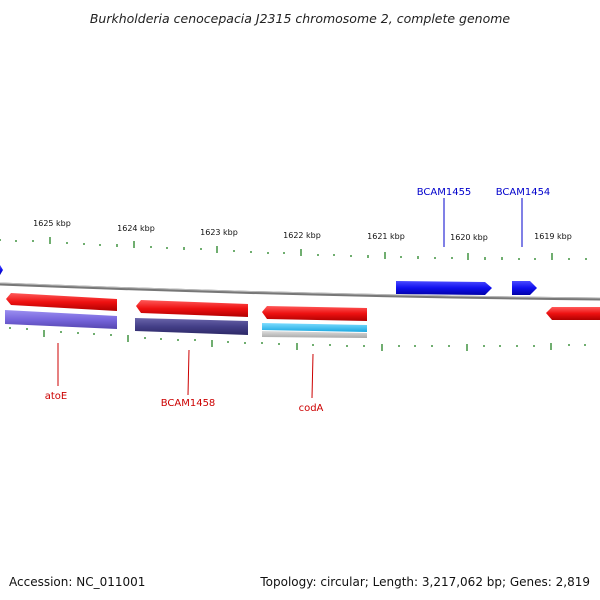  What do you see at coordinates (191, 326) in the screenshot?
I see `strip-navy` at bounding box center [191, 326].